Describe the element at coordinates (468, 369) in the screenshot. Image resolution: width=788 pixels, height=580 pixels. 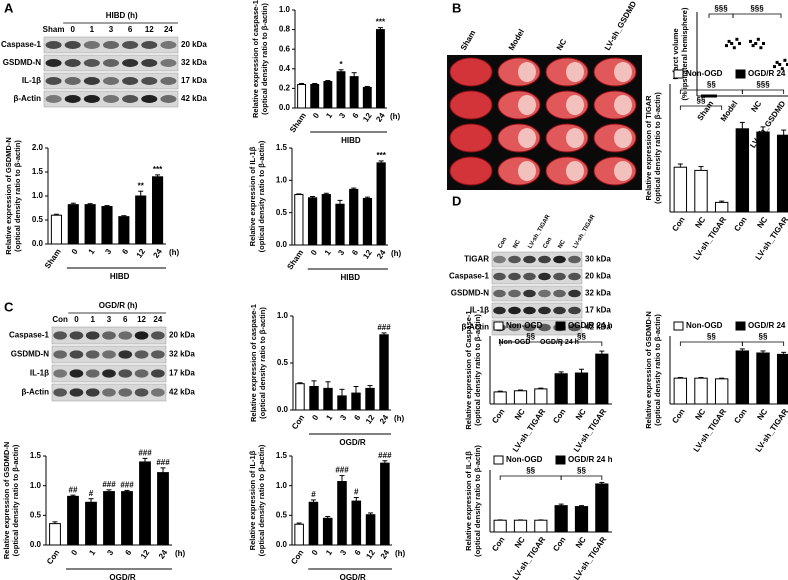
I see `y-axis-title: Relative expression of Caspase-1` at that location.